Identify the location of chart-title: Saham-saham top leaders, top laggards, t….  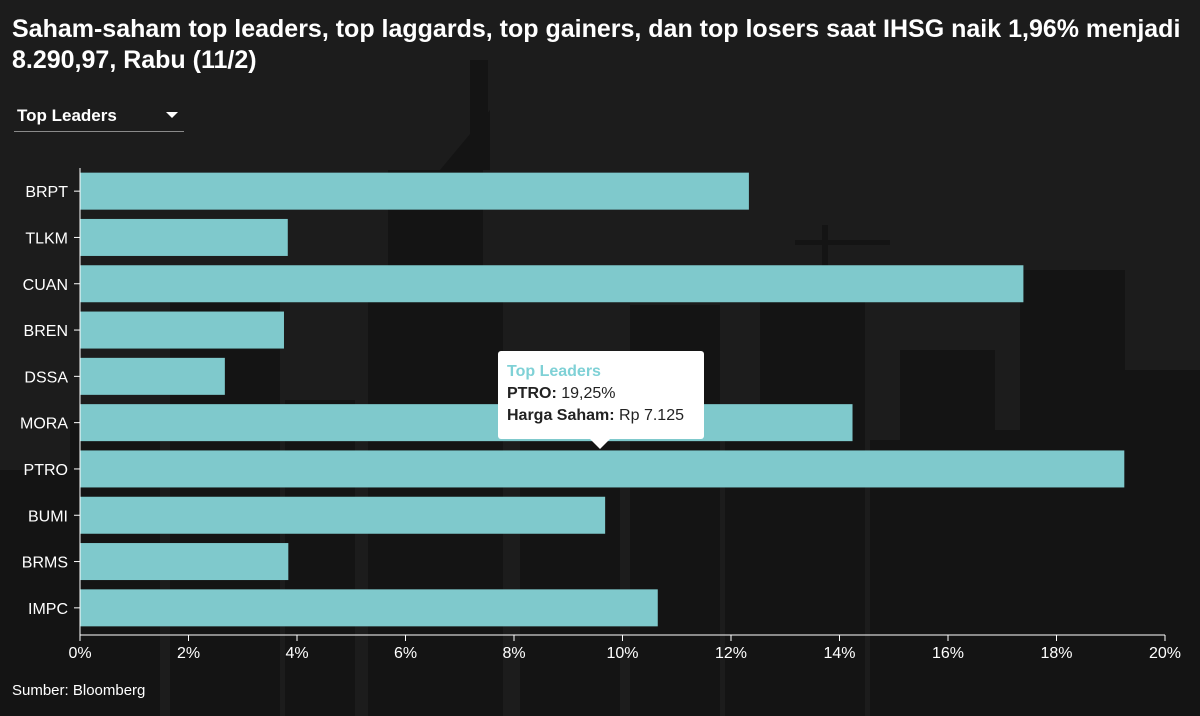
(596, 44).